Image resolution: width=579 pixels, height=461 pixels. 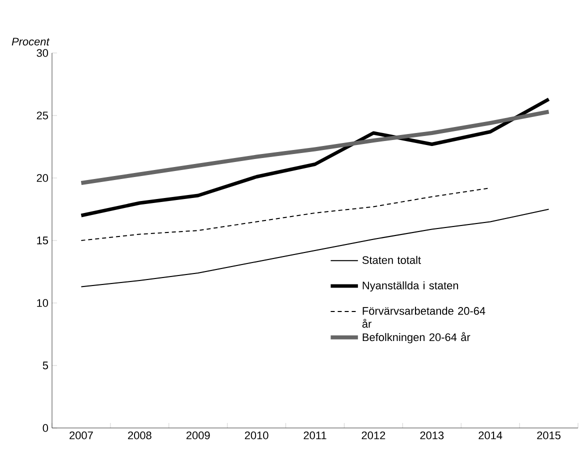 I want to click on legend-label: Förvärvsarbetande 20-64 år, so click(x=424, y=317).